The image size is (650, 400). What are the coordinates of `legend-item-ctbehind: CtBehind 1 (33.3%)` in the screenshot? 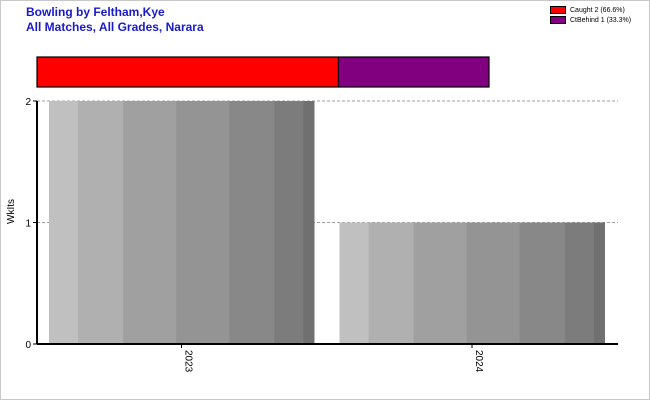 It's located at (590, 20).